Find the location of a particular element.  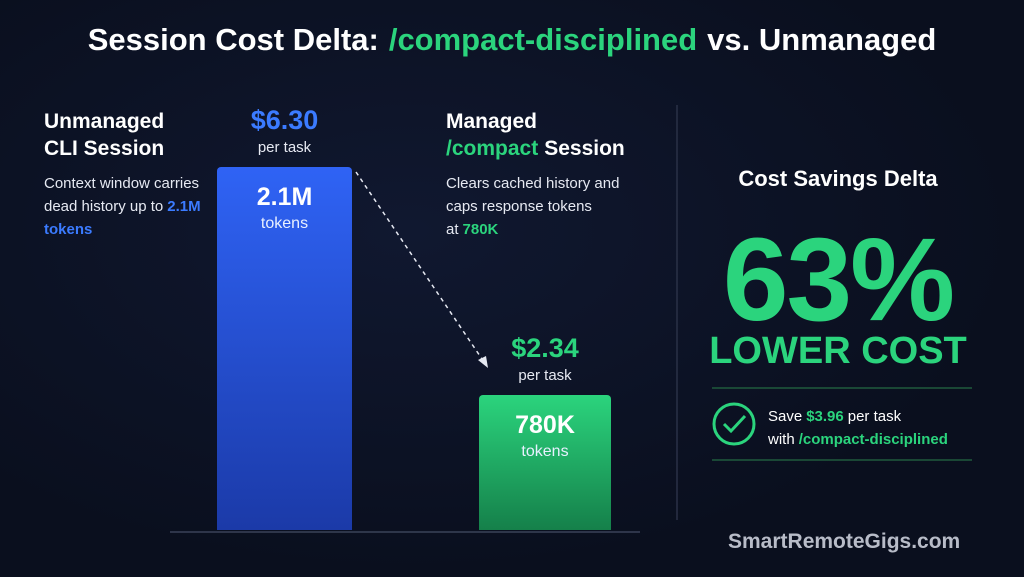

category-label: Managed/compact Session is located at coordinates (556, 135).